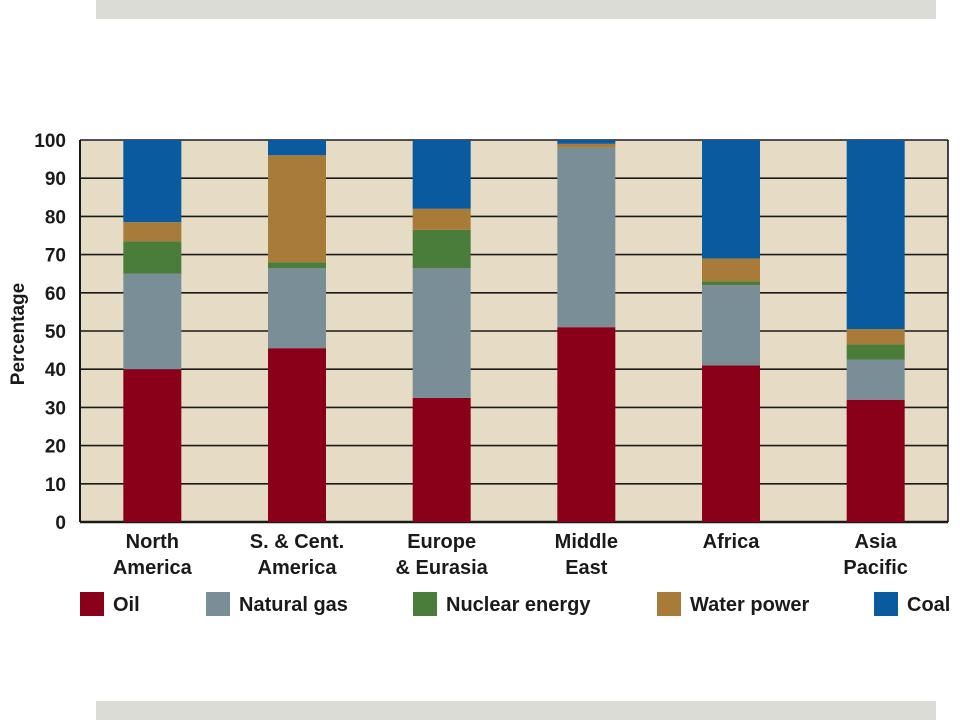 The image size is (960, 720). What do you see at coordinates (425, 604) in the screenshot?
I see `legend-swatch-nuclear-energy` at bounding box center [425, 604].